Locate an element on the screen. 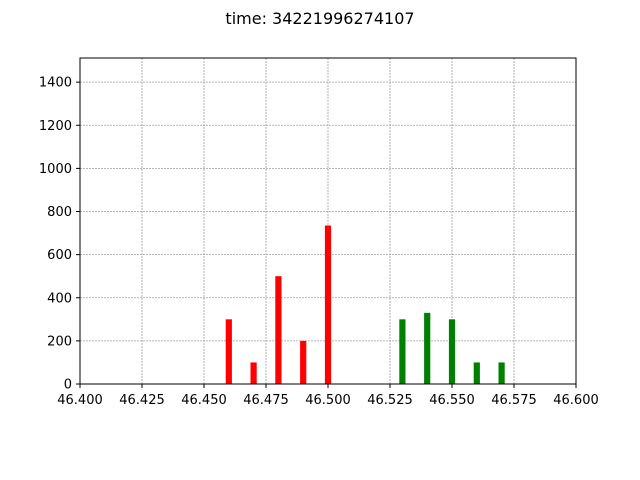 The height and width of the screenshot is (480, 640). chart-title: time: 34221996274107 is located at coordinates (319, 18).